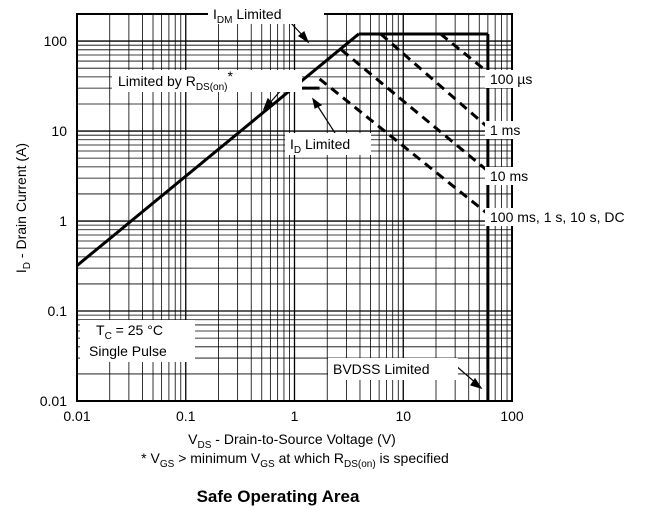  I want to click on y-tick-labels: 100 10 1 0.1 0.01, so click(53, 221).